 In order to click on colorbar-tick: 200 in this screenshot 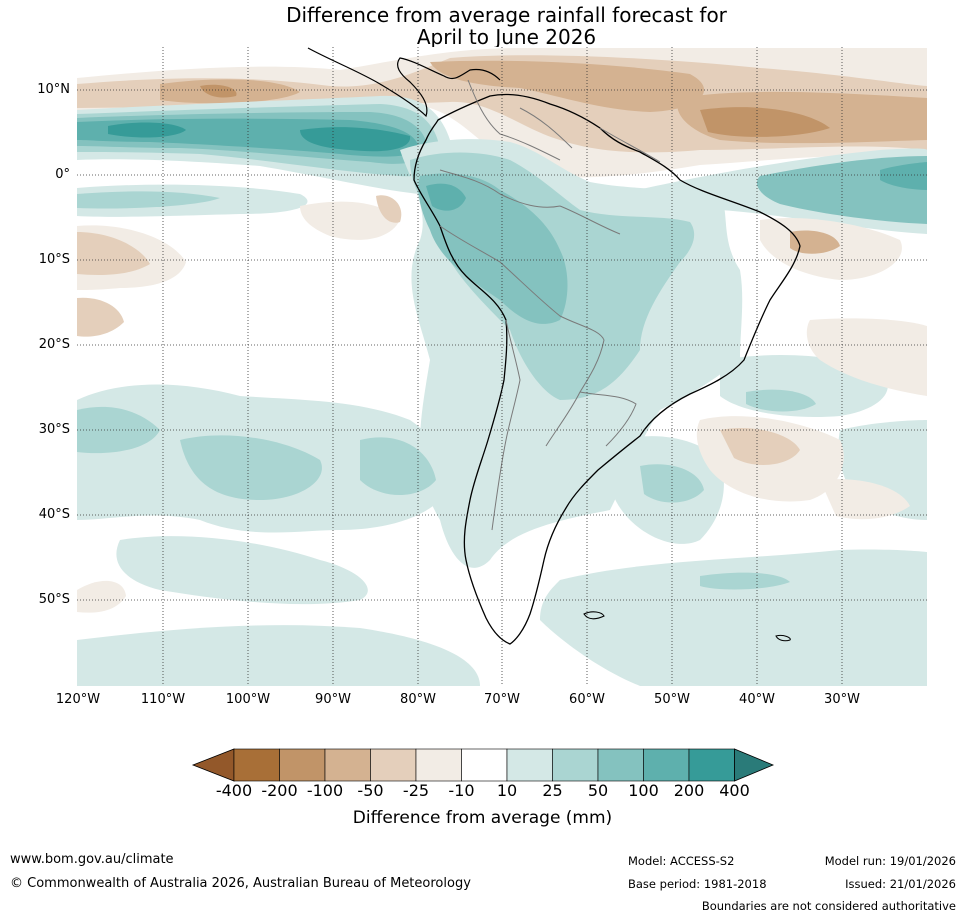, I will do `click(689, 790)`.